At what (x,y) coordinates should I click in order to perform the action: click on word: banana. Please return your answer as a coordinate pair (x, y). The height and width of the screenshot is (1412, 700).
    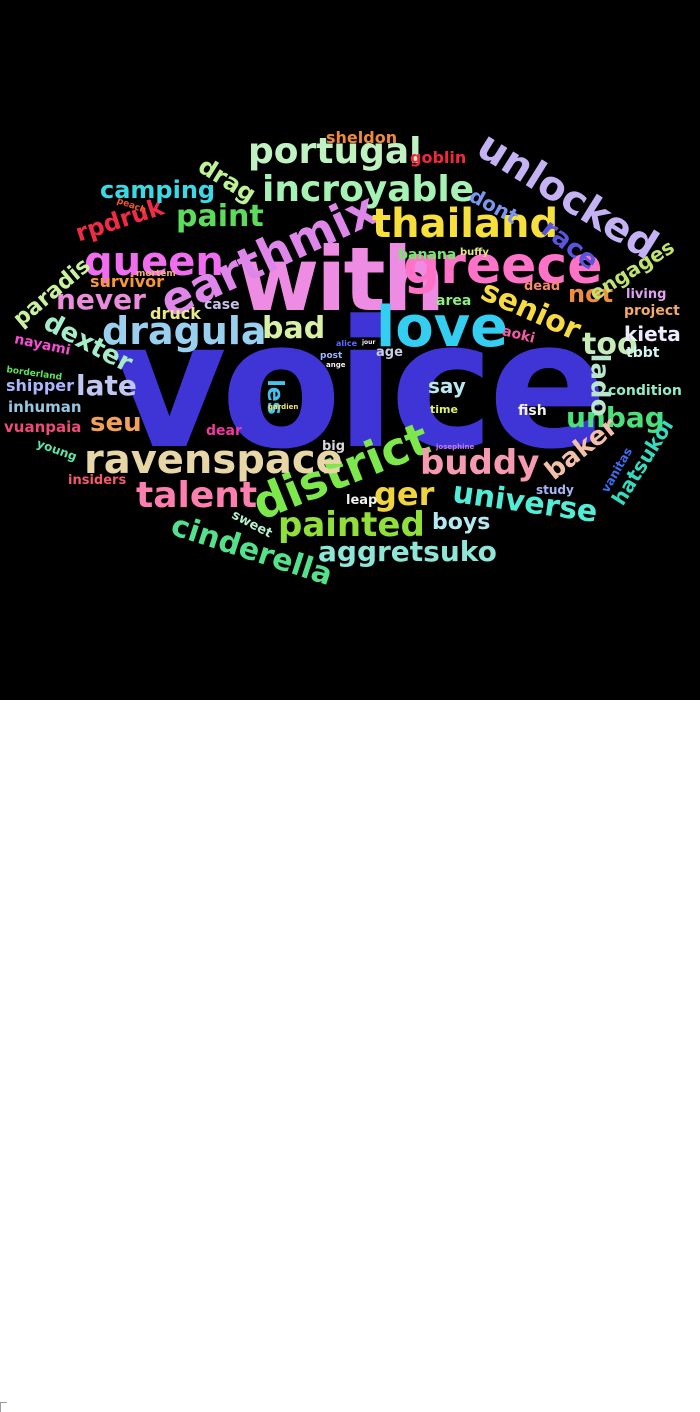
    Looking at the image, I should click on (427, 255).